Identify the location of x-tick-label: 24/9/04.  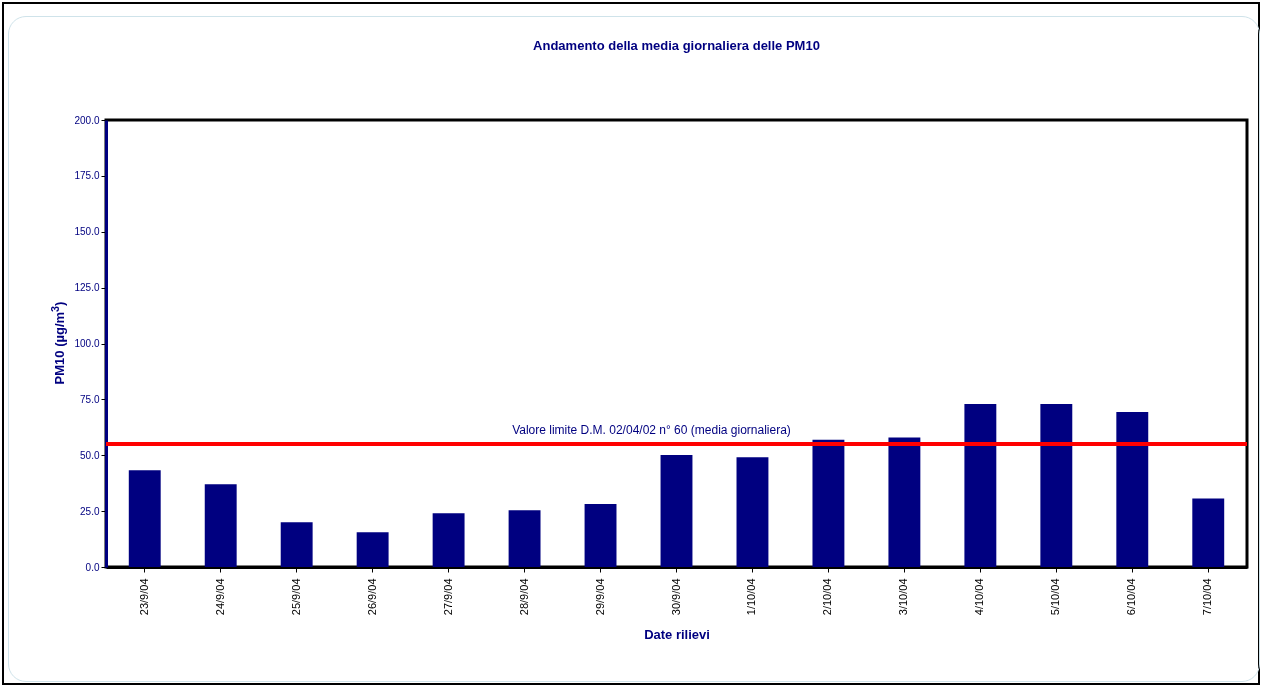
(219, 597).